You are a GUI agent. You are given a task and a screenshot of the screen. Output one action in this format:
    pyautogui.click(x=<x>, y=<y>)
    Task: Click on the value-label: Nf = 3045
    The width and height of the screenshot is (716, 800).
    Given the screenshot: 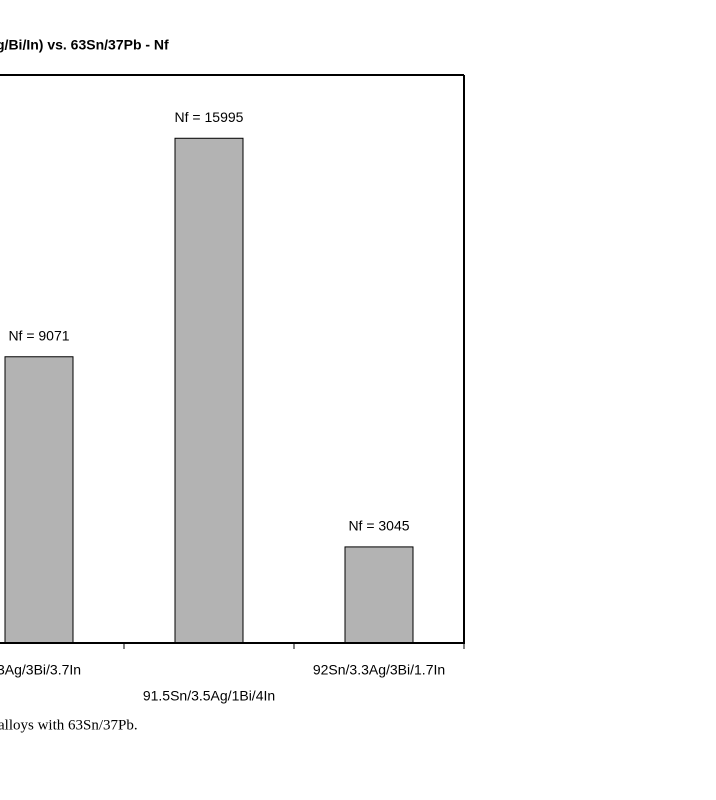 What is the action you would take?
    pyautogui.click(x=378, y=526)
    